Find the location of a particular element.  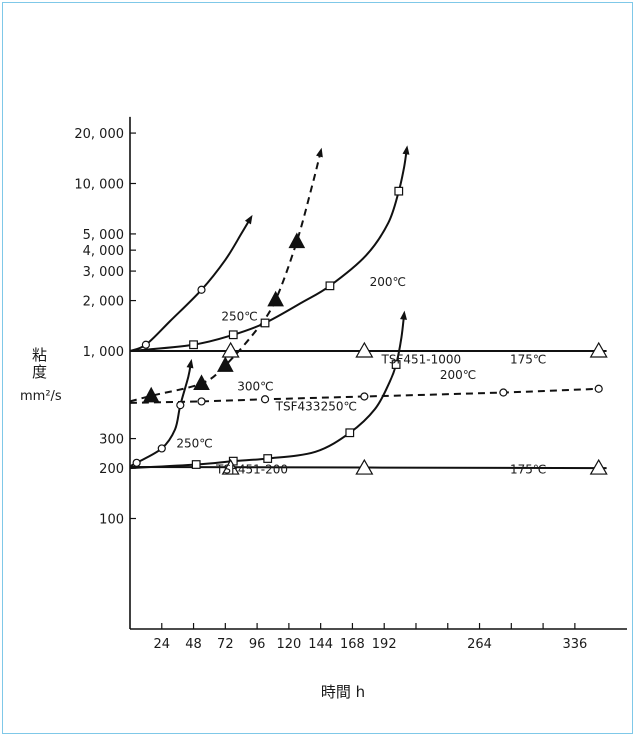

y-tick-label: 200 is located at coordinates (111, 469).